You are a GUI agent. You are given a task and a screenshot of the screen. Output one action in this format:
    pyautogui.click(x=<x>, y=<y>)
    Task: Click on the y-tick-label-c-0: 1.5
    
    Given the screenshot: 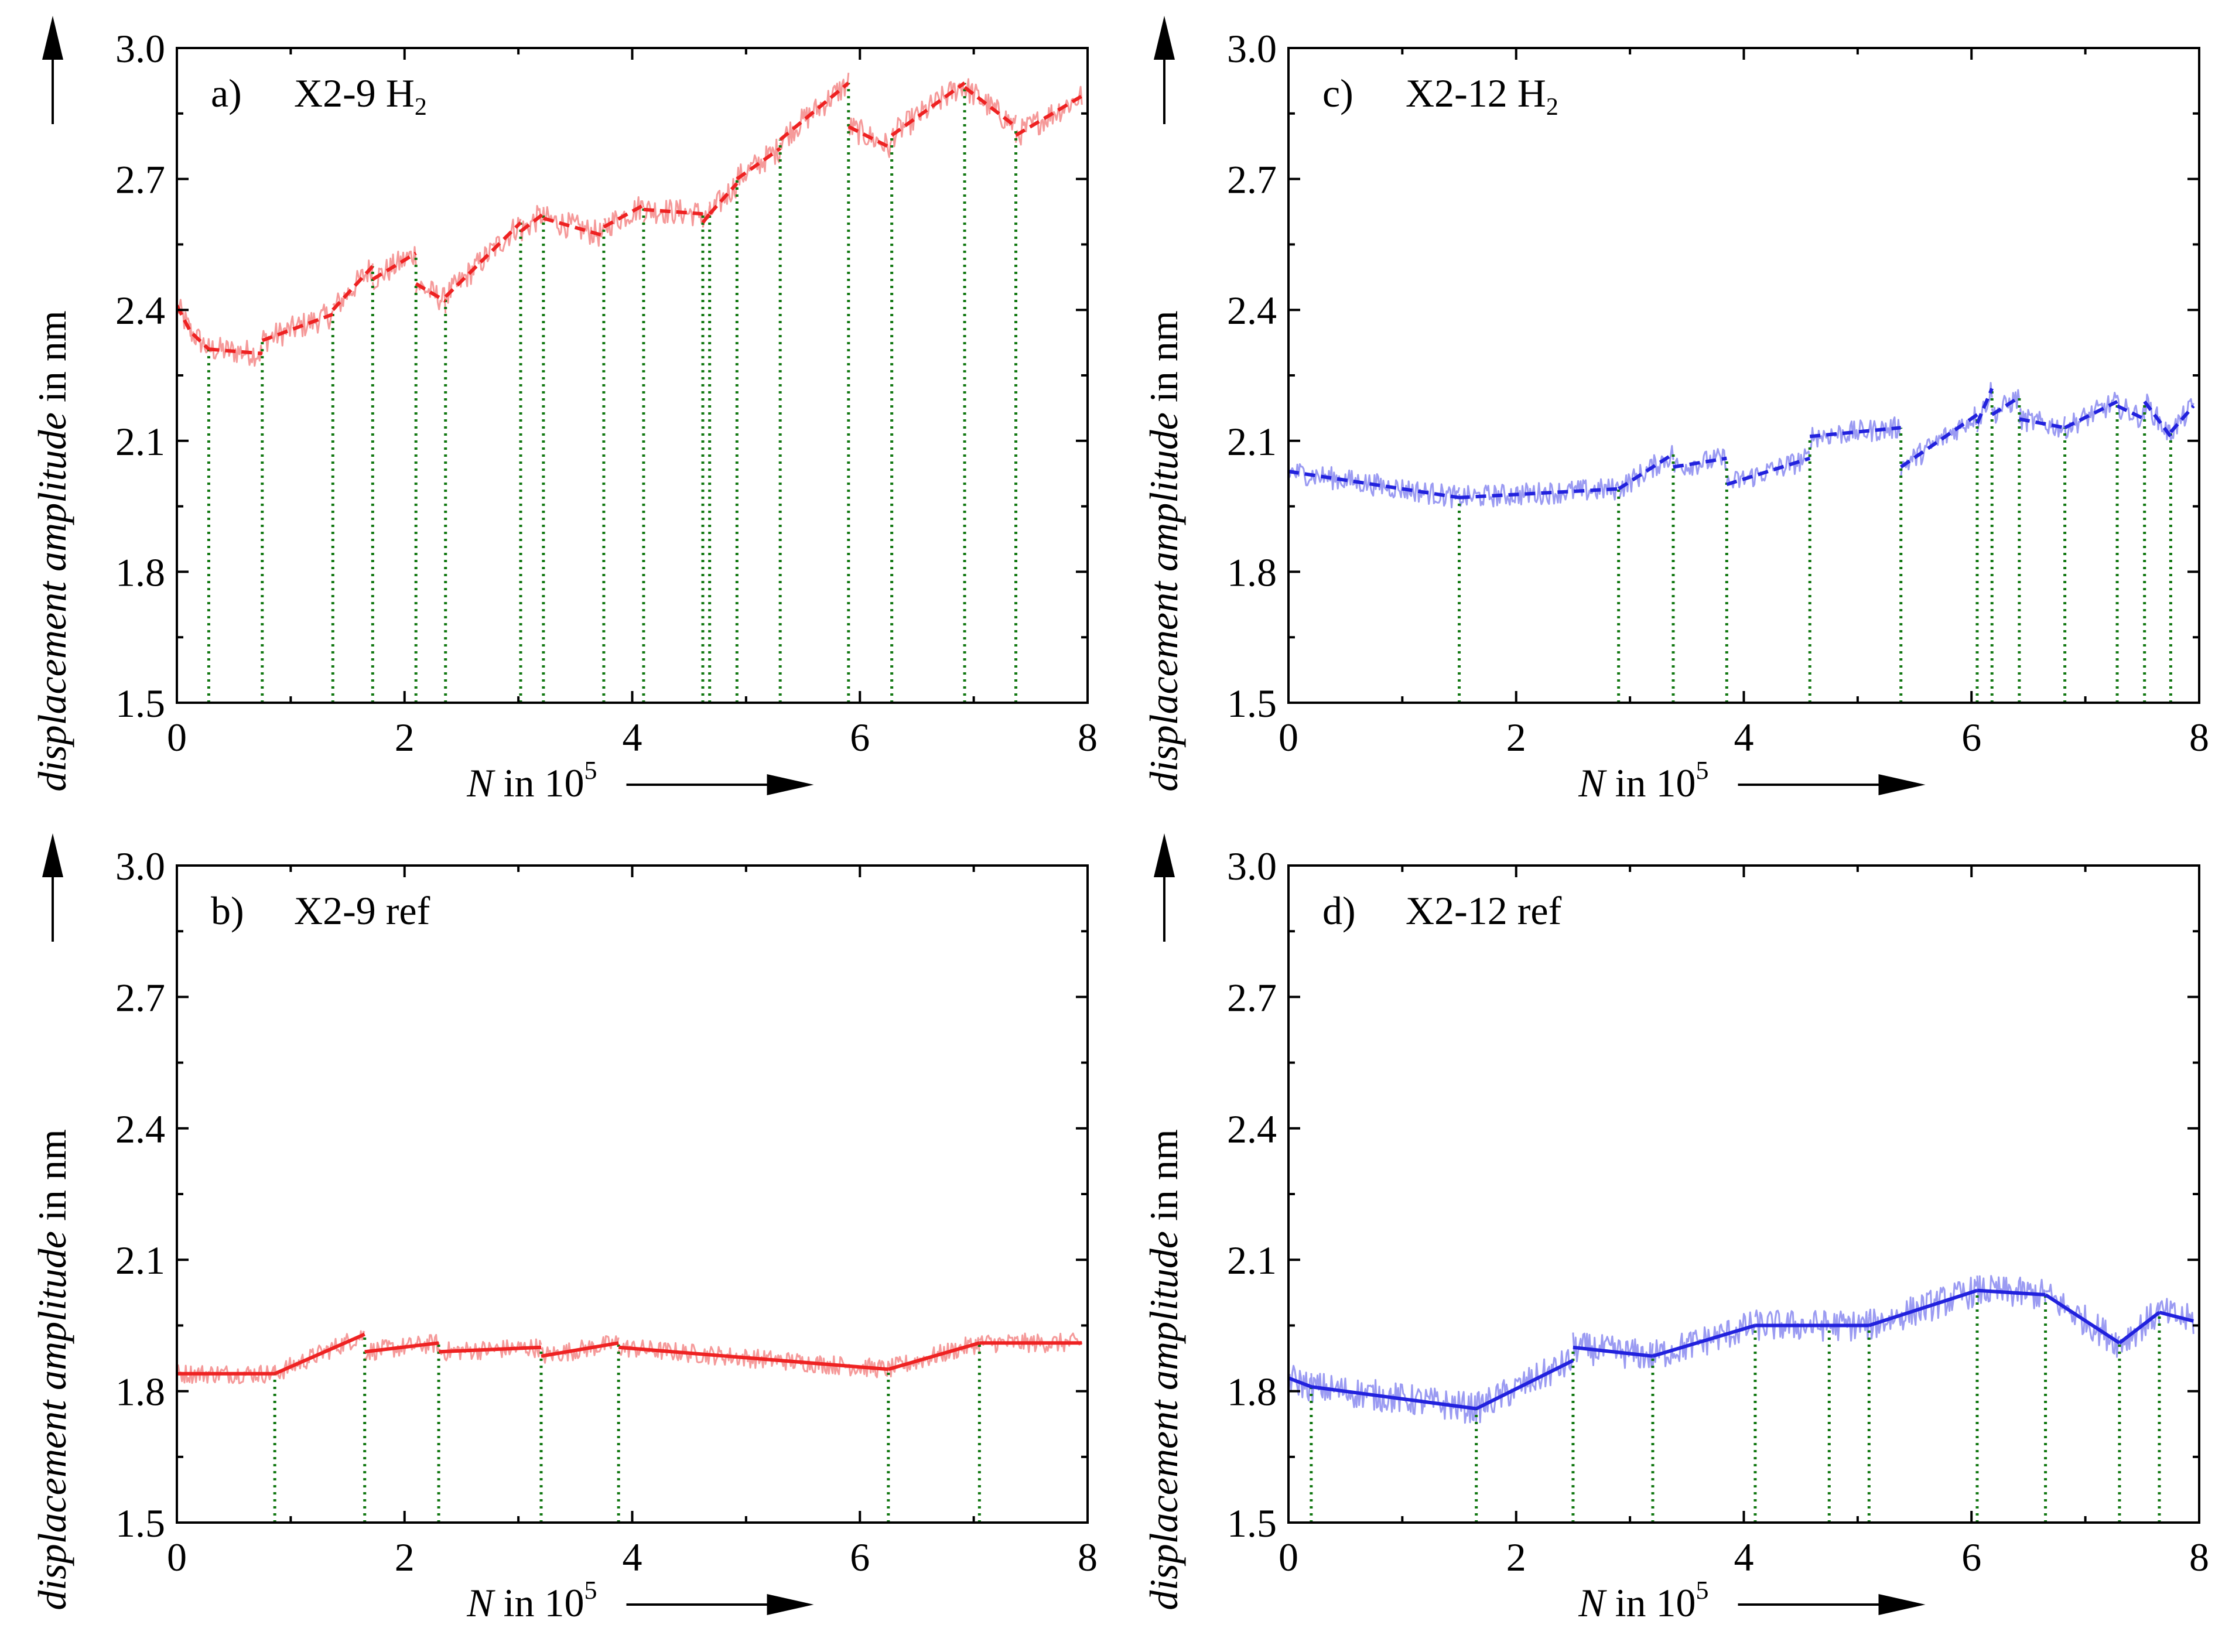 What is the action you would take?
    pyautogui.click(x=1252, y=703)
    